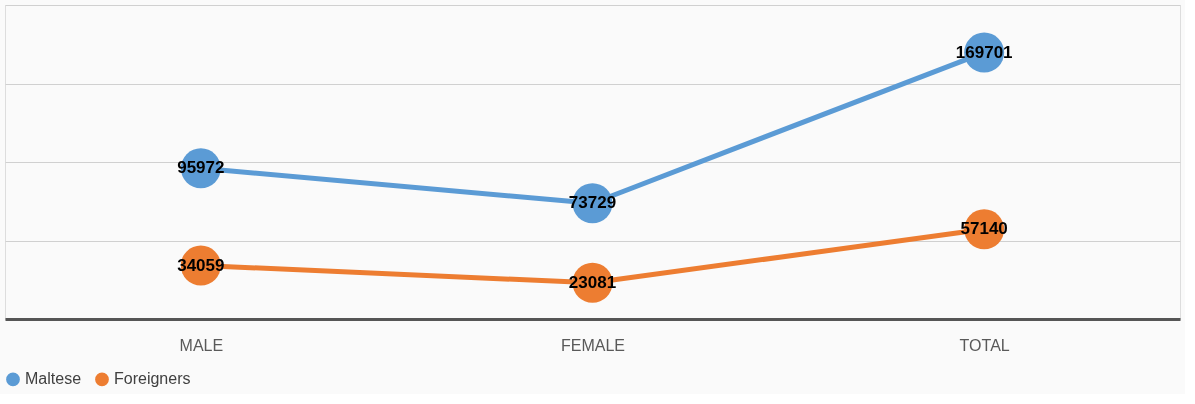  Describe the element at coordinates (593, 345) in the screenshot. I see `x-tick-label: FEMALE` at that location.